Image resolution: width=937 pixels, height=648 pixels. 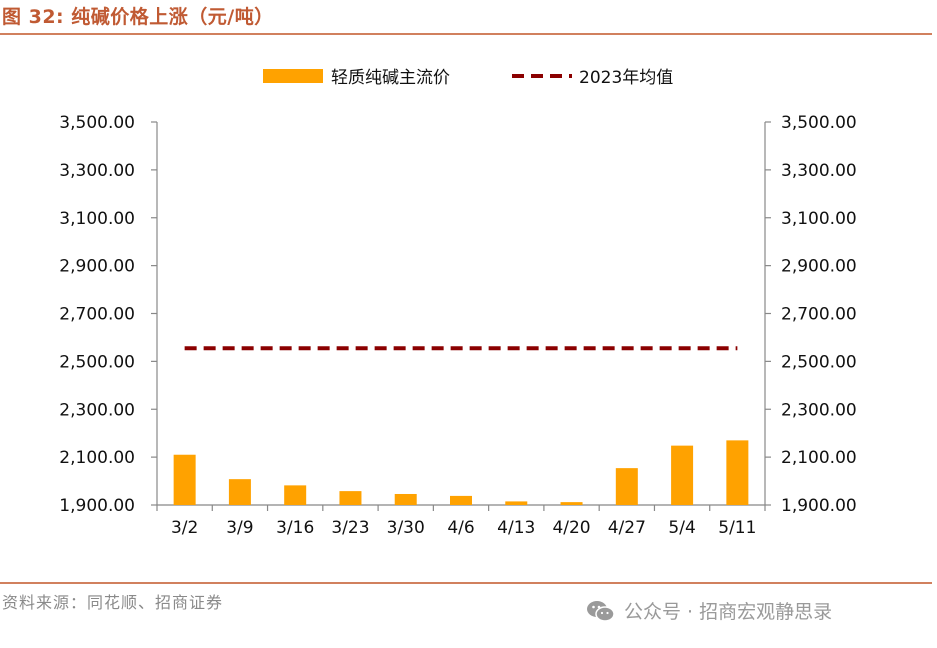 I want to click on y-tick-label-left: 3,500.00, so click(x=97, y=123).